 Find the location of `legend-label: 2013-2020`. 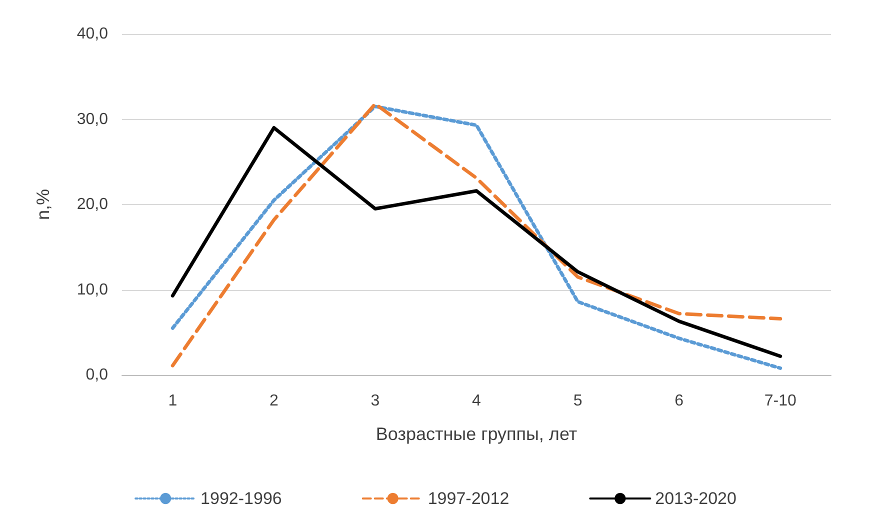

legend-label: 2013-2020 is located at coordinates (695, 498).